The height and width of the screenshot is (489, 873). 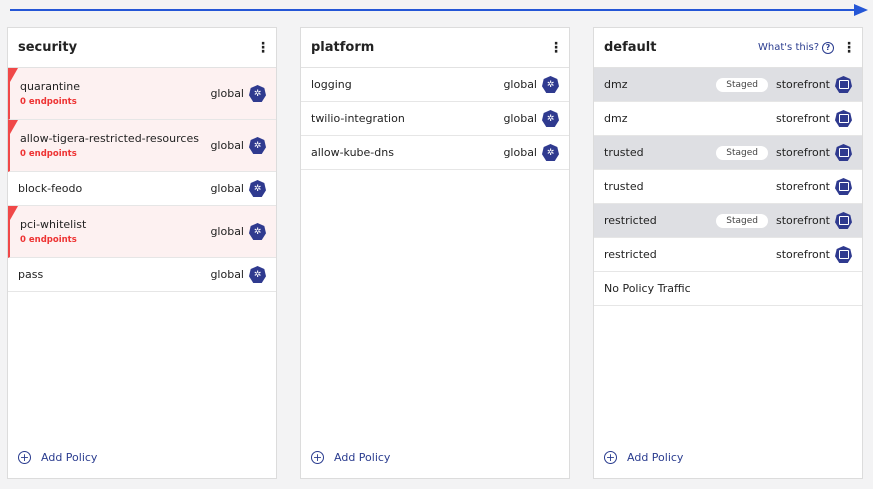 I want to click on policy-row: logging global ✲, so click(x=435, y=85).